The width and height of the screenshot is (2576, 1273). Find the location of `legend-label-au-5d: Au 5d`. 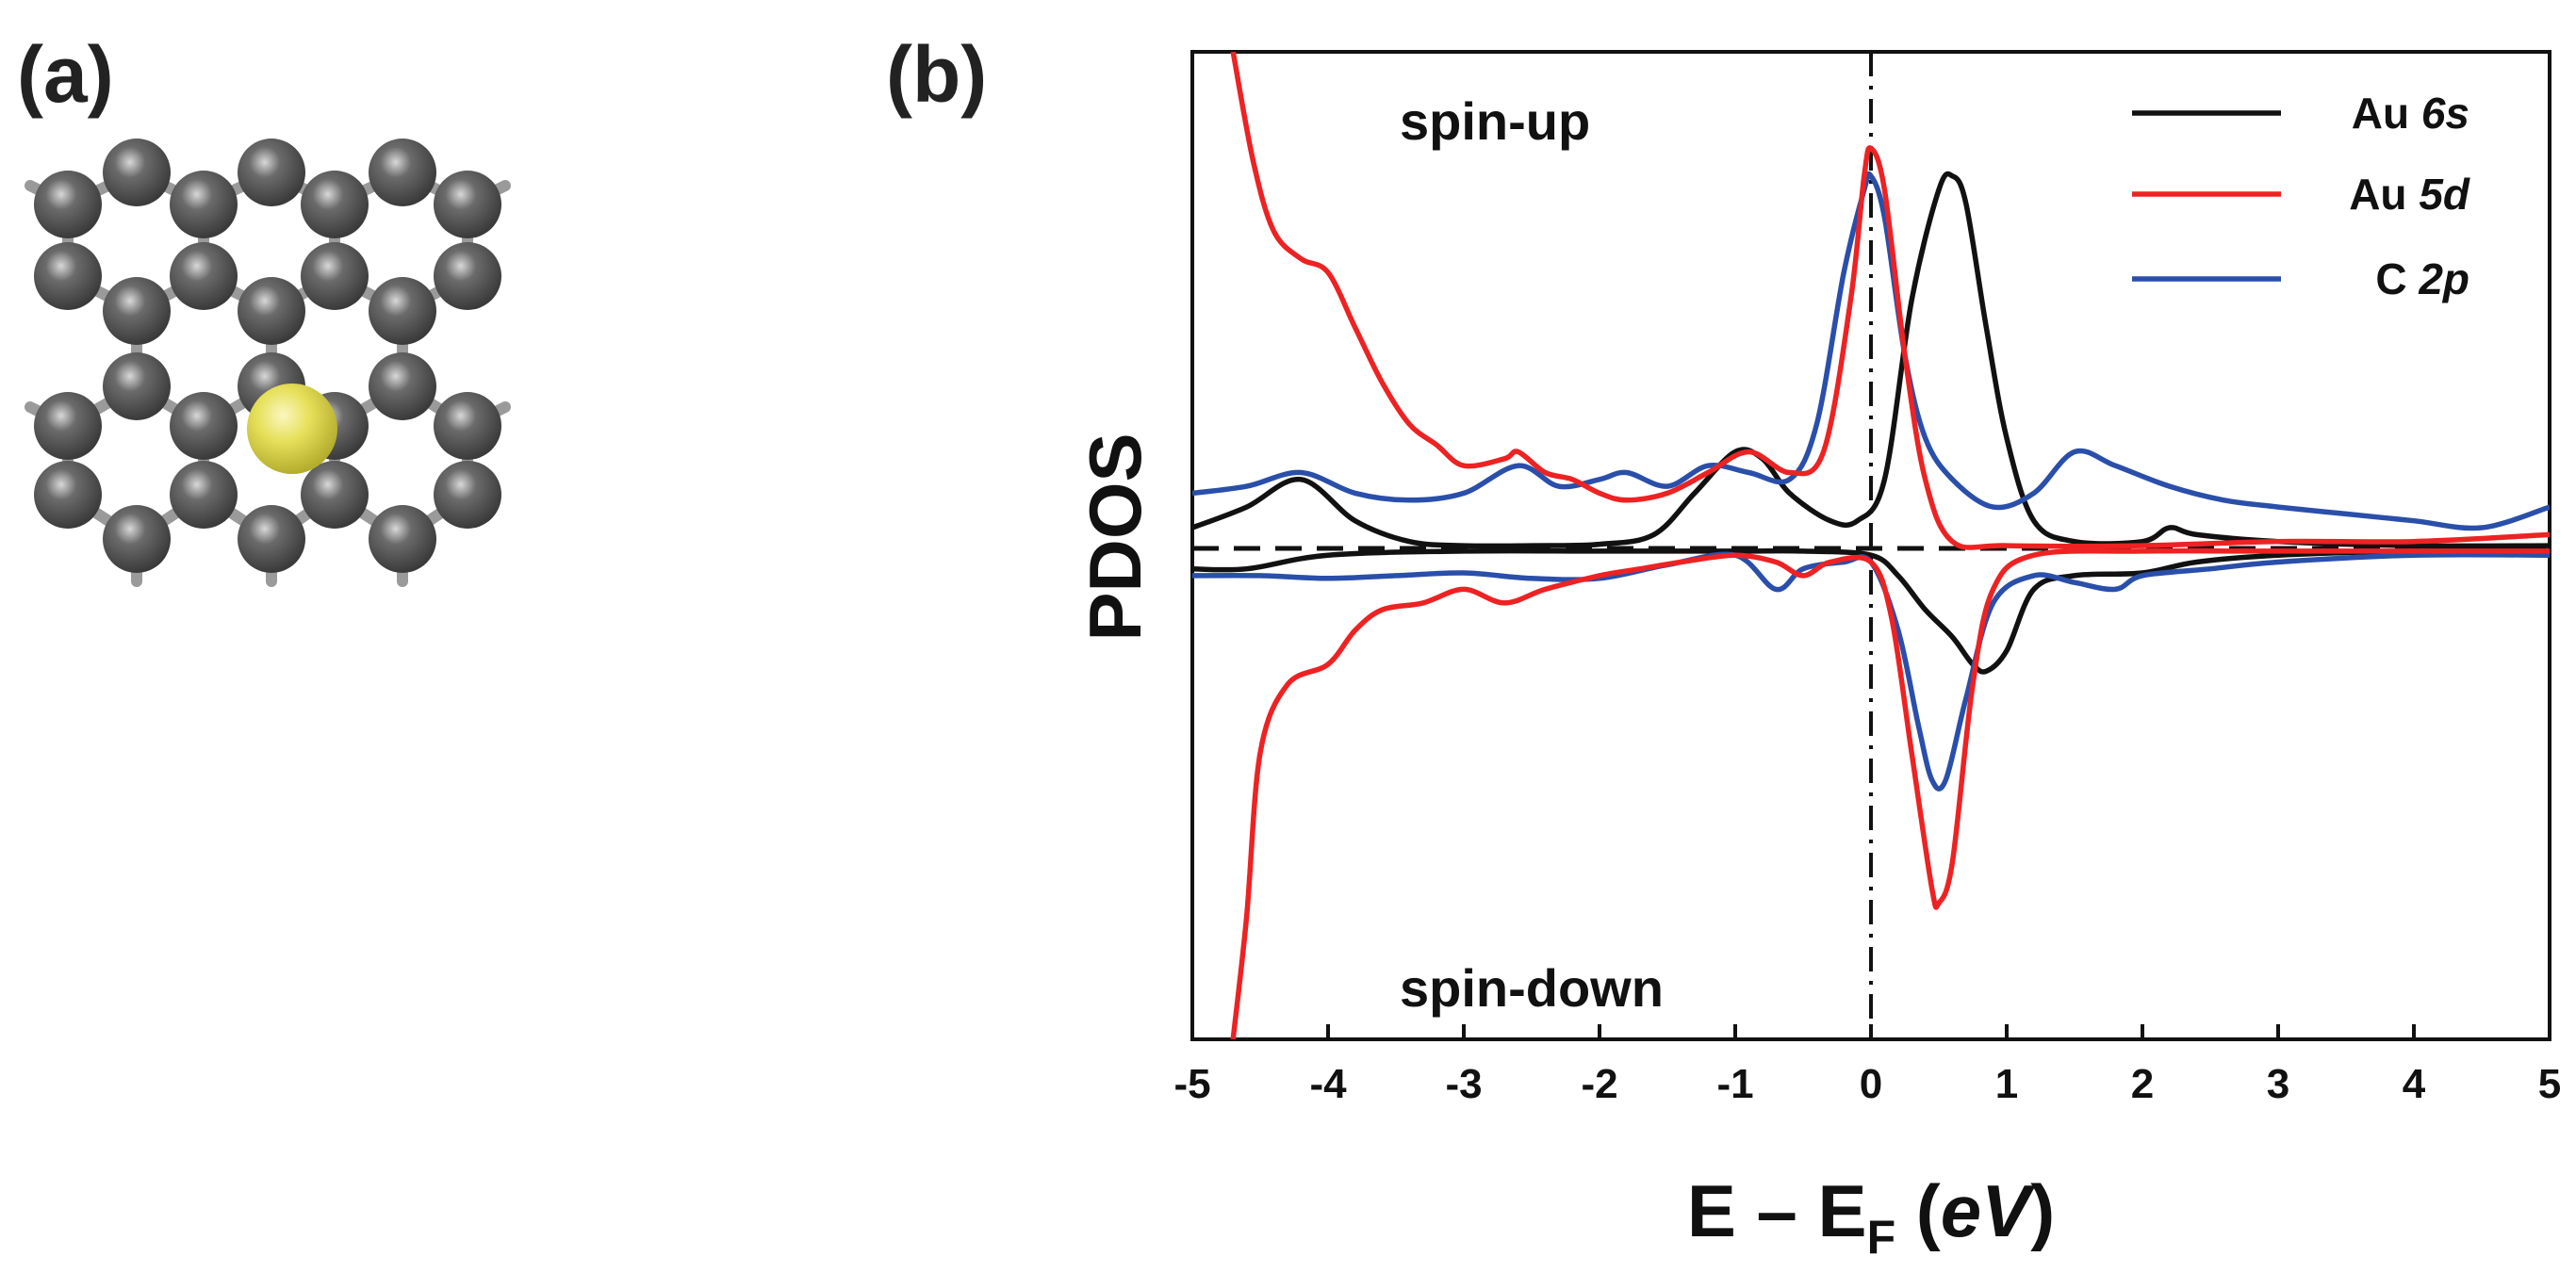

legend-label-au-5d: Au 5d is located at coordinates (2409, 194).